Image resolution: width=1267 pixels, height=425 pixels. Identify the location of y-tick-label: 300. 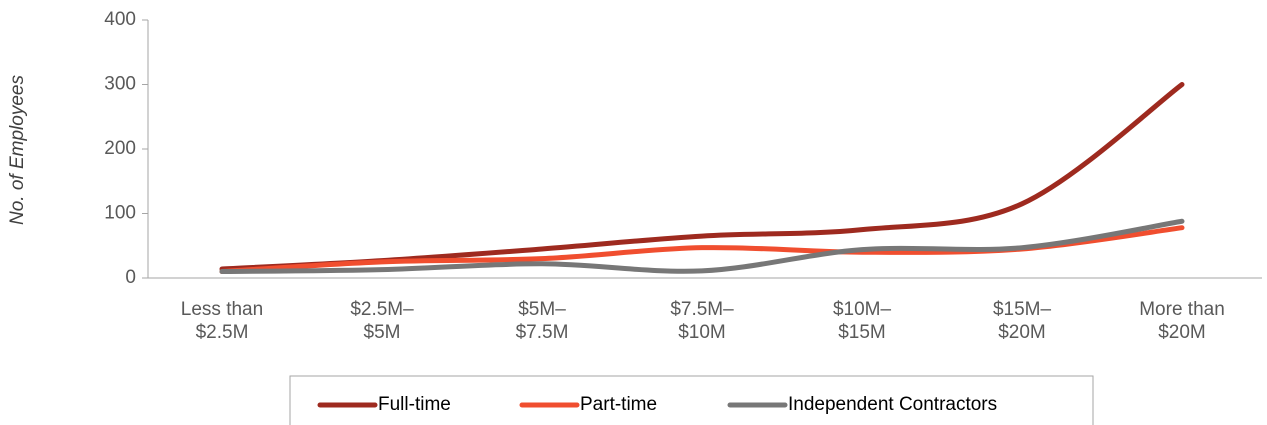
(120, 84).